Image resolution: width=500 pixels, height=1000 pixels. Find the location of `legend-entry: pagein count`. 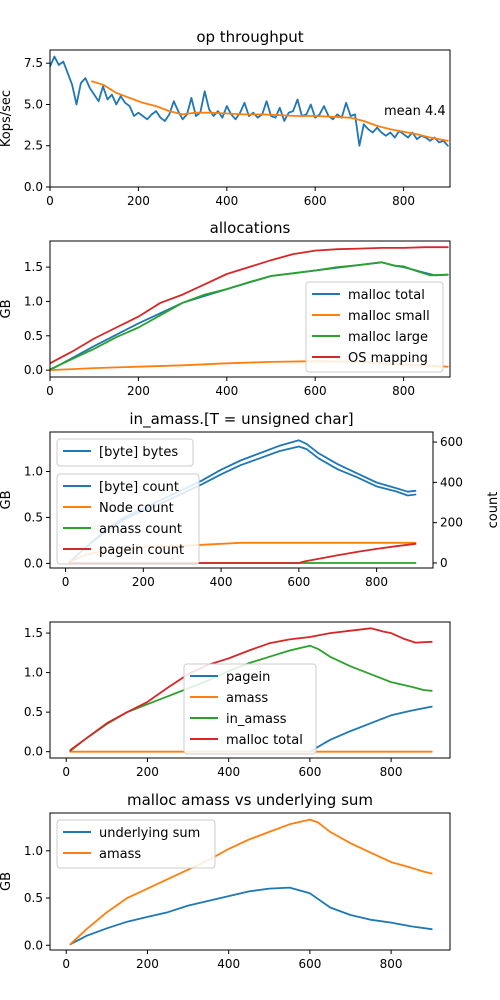

legend-entry: pagein count is located at coordinates (141, 550).